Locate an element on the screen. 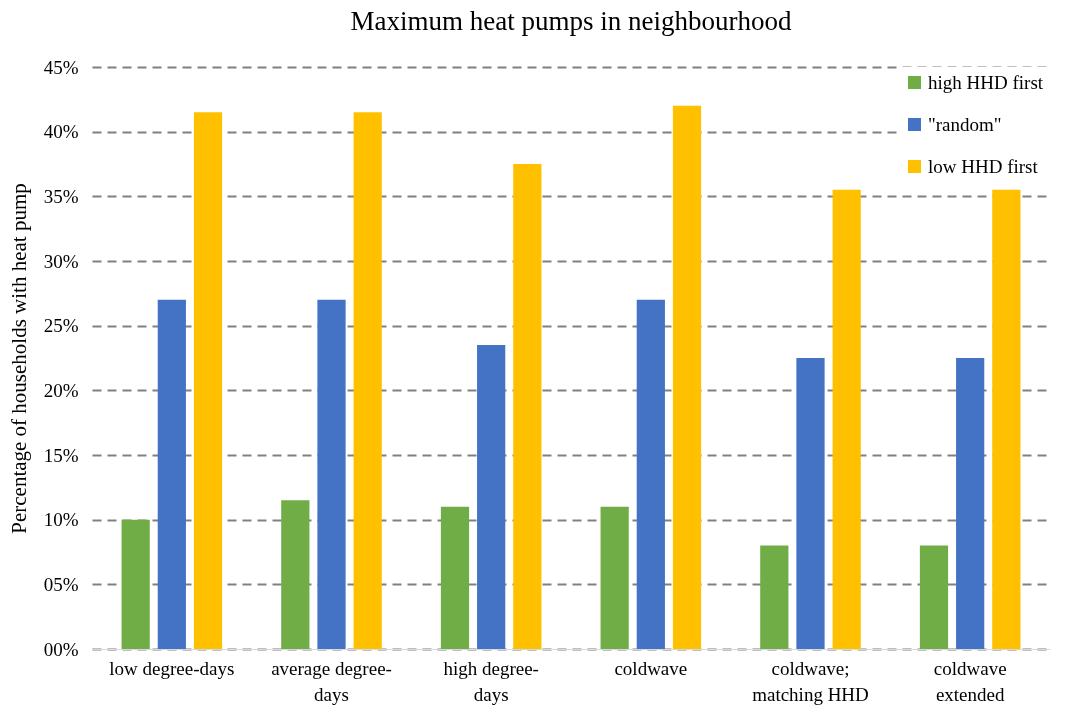 The height and width of the screenshot is (720, 1077). y-tick-label: 00% is located at coordinates (61, 649).